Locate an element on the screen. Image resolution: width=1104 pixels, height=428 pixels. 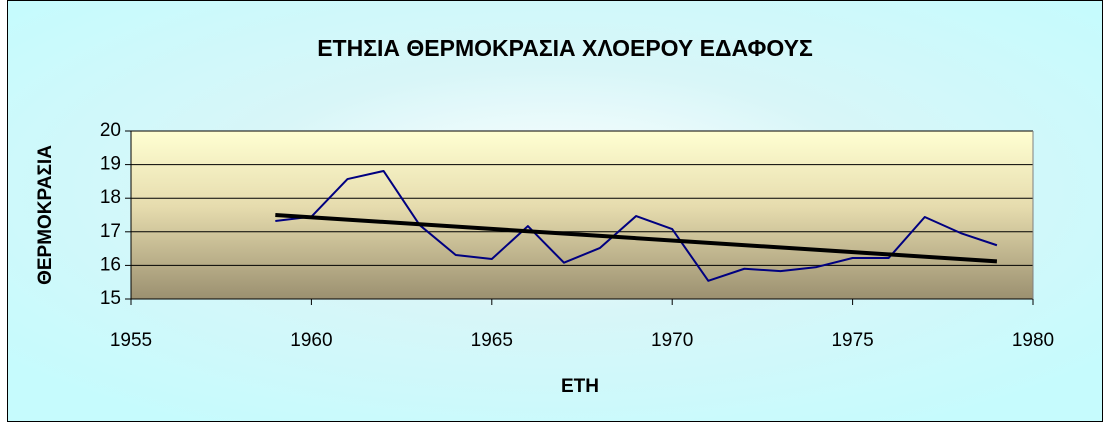
y-tick-label: 18 is located at coordinates (110, 197).